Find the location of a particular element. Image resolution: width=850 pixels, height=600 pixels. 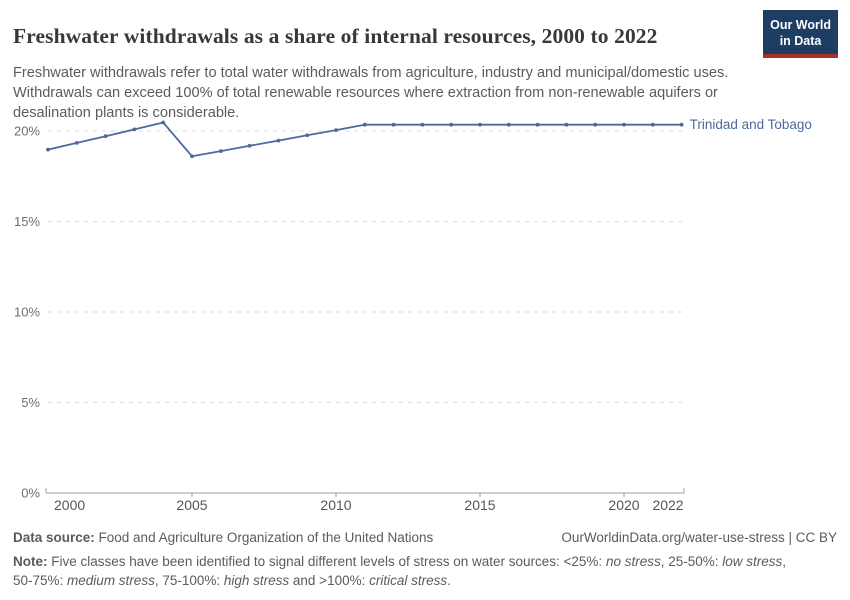

owid-logo: Our World in Data is located at coordinates (800, 34).